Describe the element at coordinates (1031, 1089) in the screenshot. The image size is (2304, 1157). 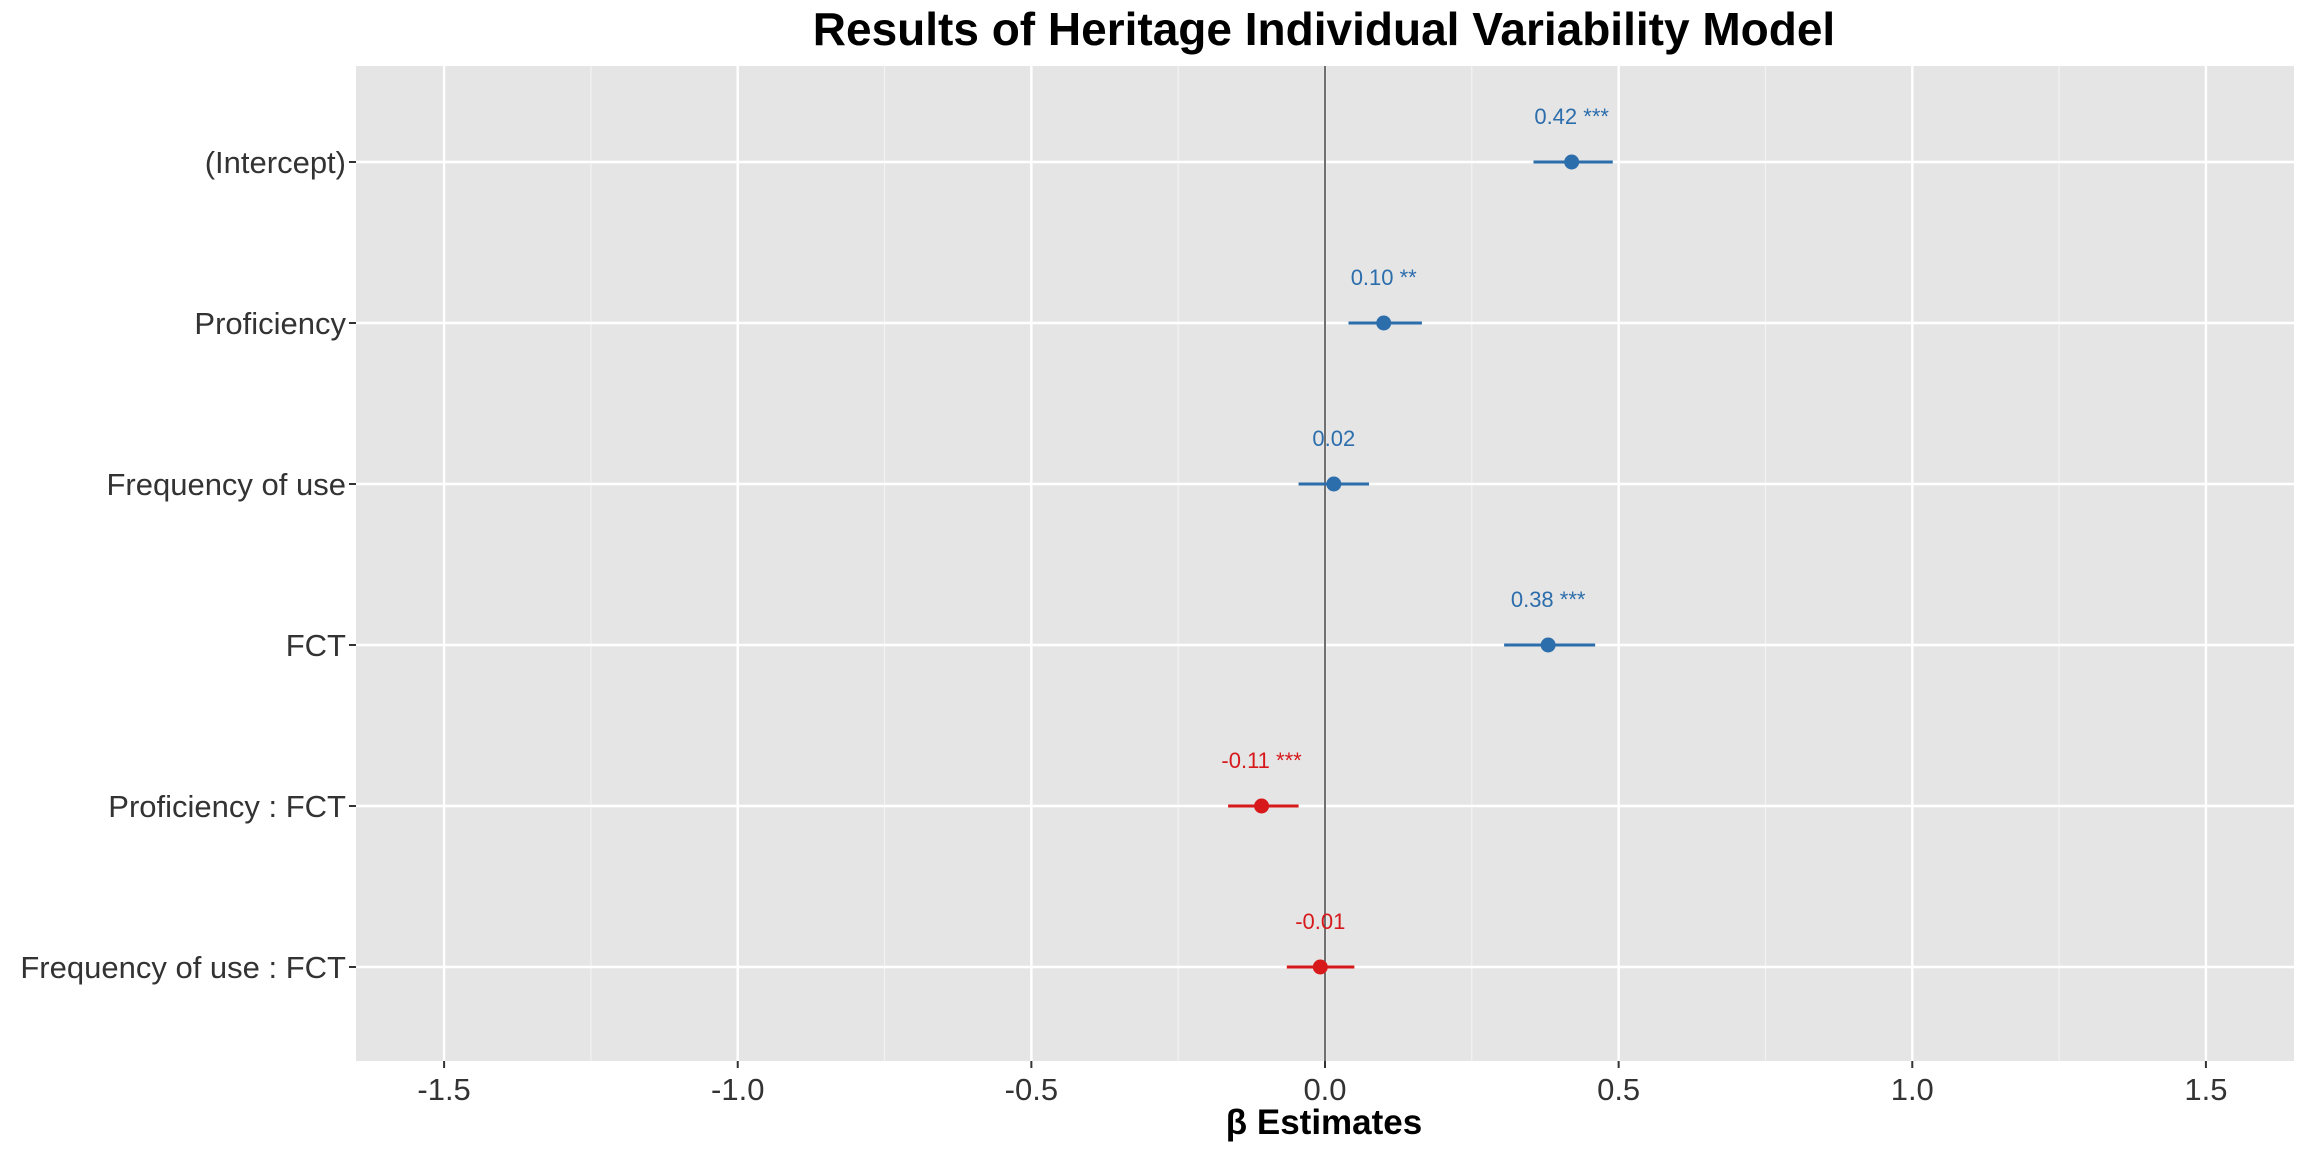
I see `x-tick-label: -0.5` at that location.